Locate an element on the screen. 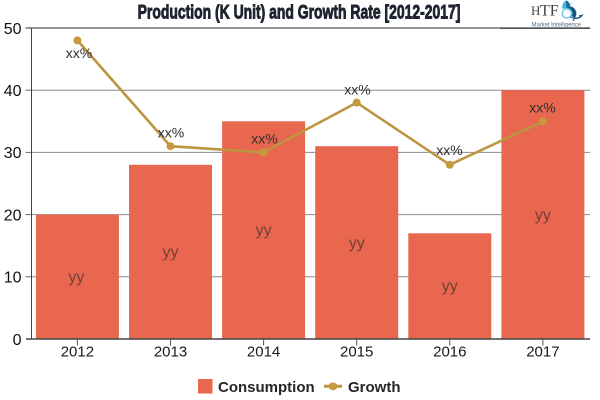 The height and width of the screenshot is (400, 600). svg-text: H is located at coordinates (535, 10).